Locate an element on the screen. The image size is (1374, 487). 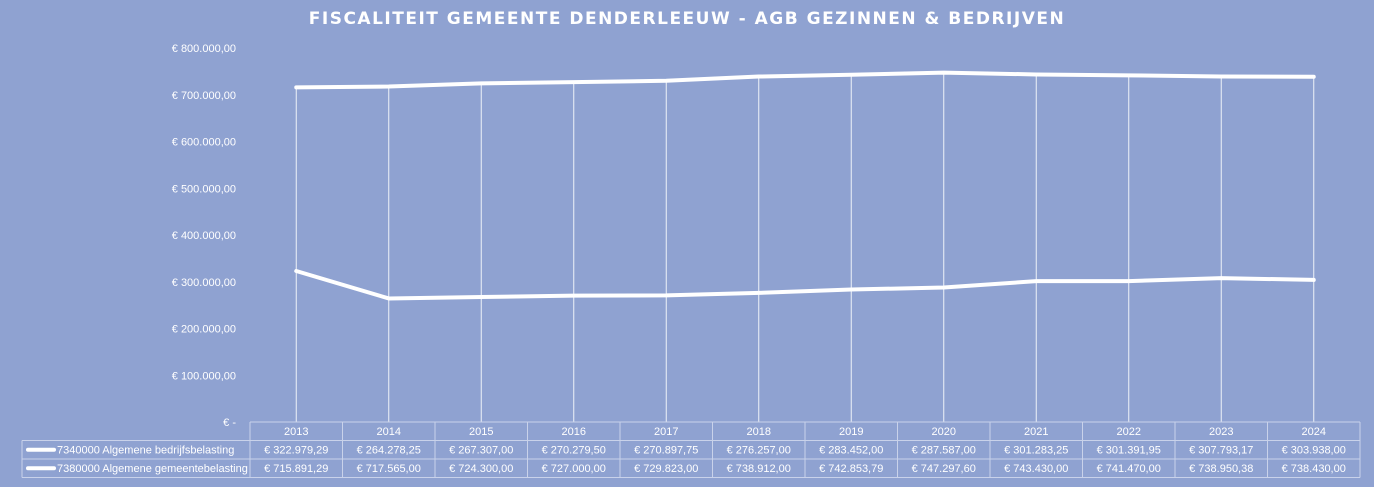
x-tick-label: 2013 is located at coordinates (296, 432).